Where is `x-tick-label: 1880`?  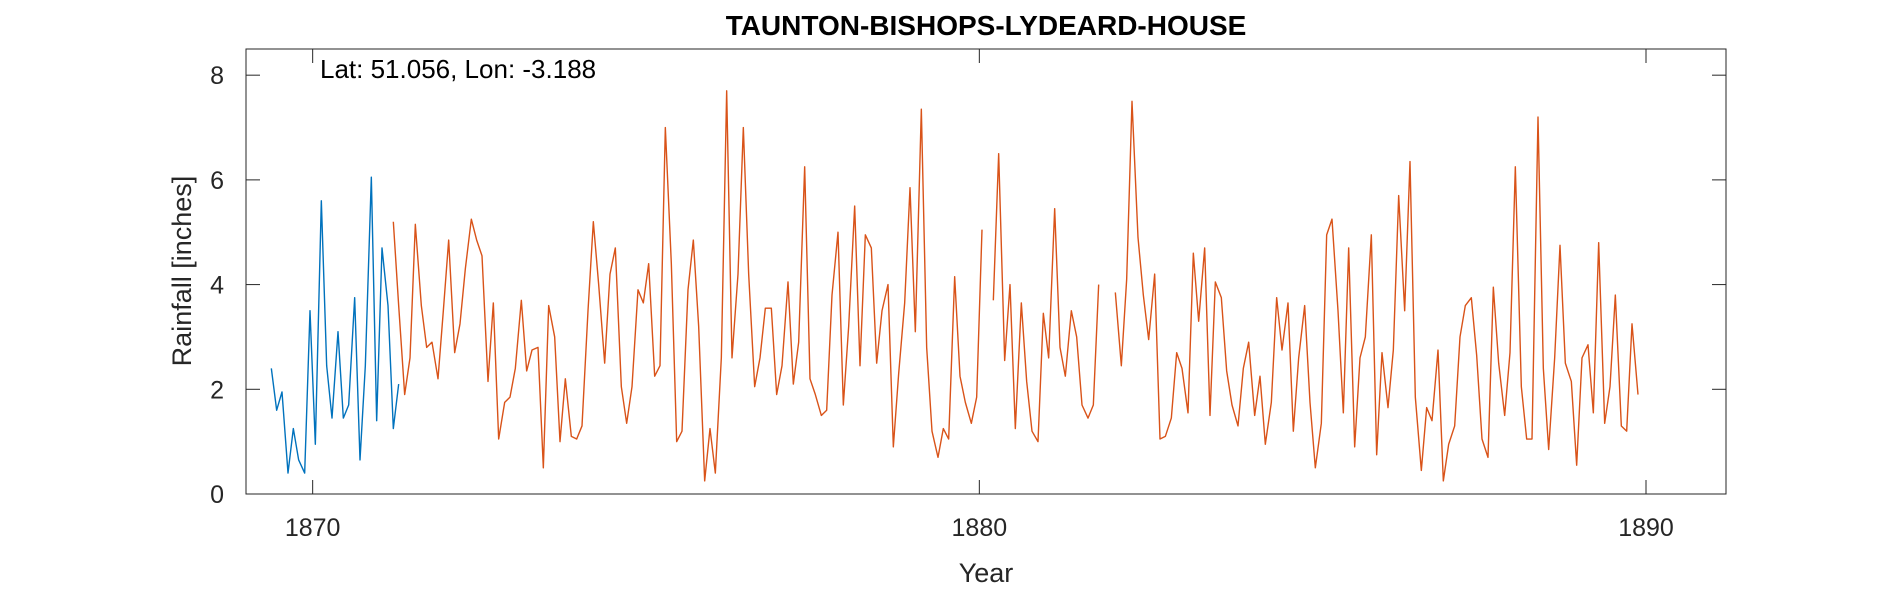 x-tick-label: 1880 is located at coordinates (980, 528).